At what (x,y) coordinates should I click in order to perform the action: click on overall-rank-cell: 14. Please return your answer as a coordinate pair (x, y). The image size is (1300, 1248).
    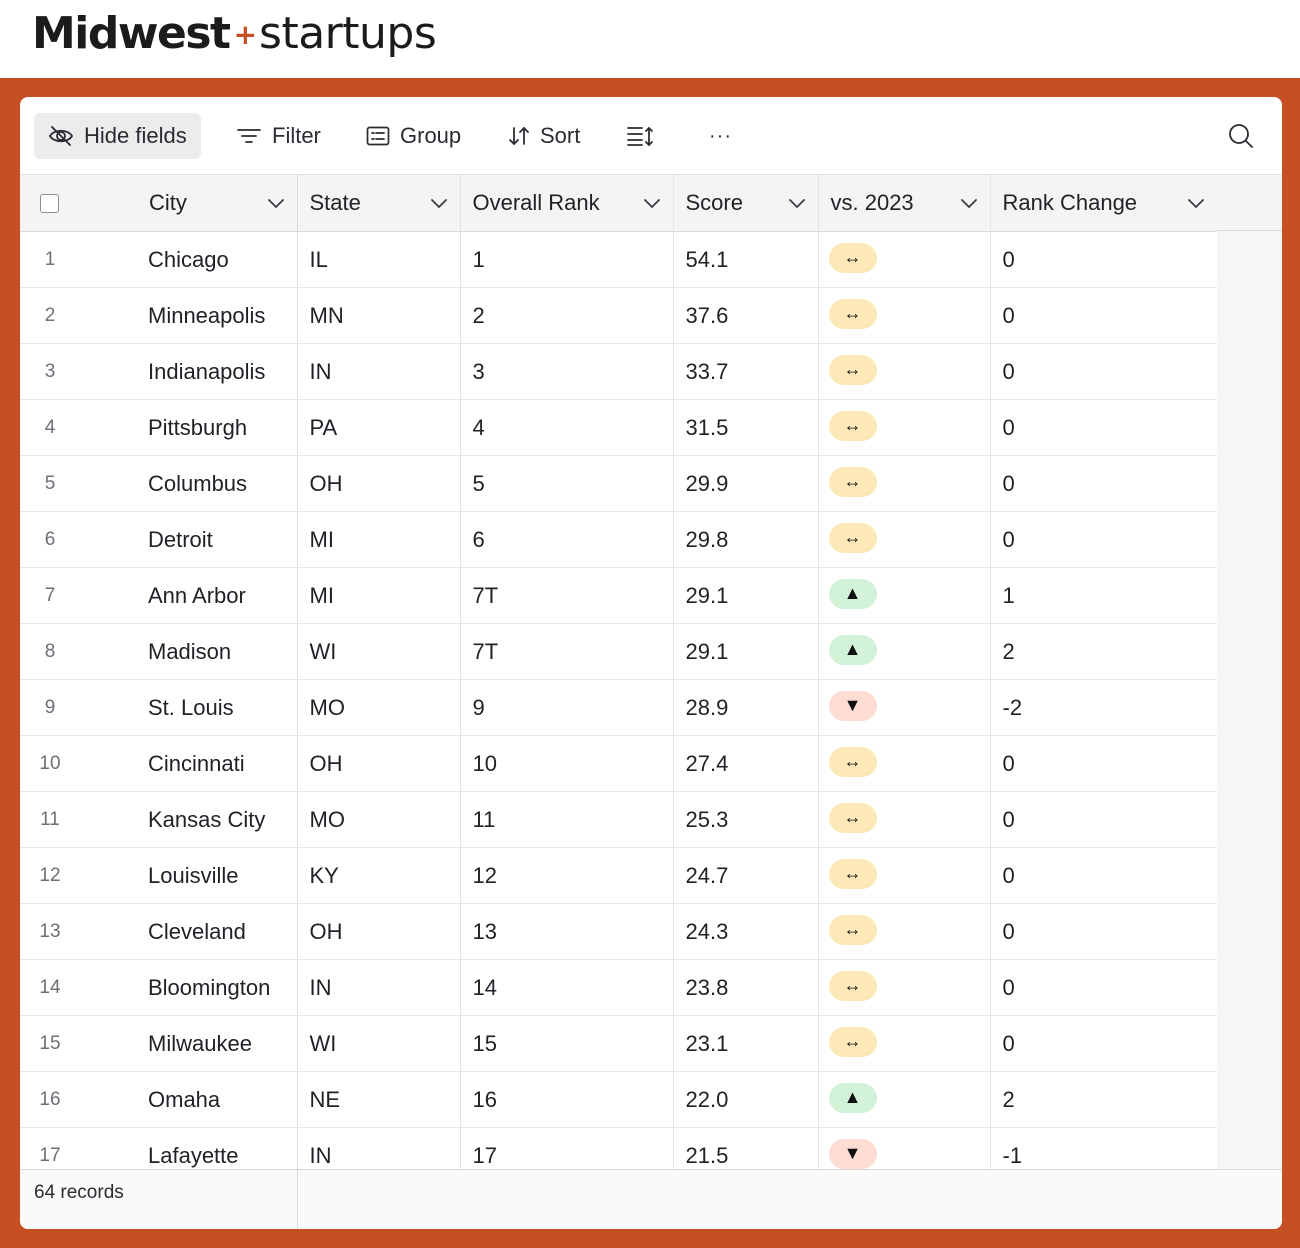
    Looking at the image, I should click on (567, 987).